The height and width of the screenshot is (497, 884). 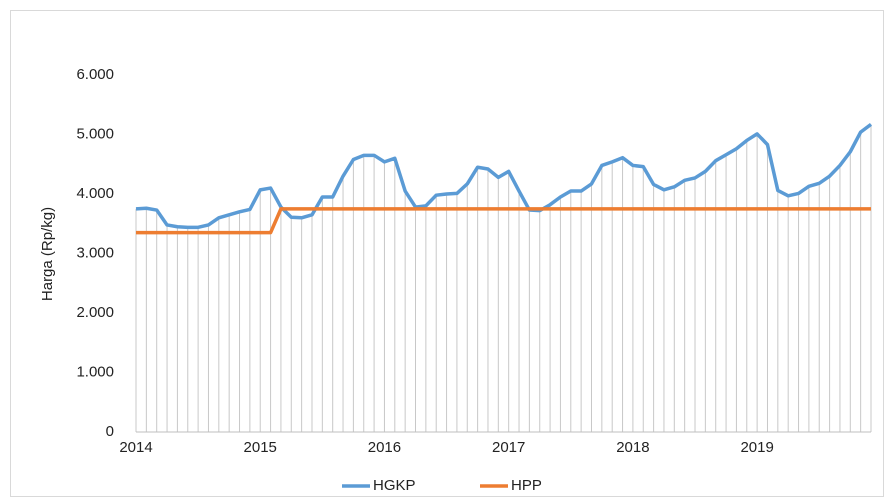 I want to click on y-axis-label: Harga (Rp/kg), so click(x=47, y=254).